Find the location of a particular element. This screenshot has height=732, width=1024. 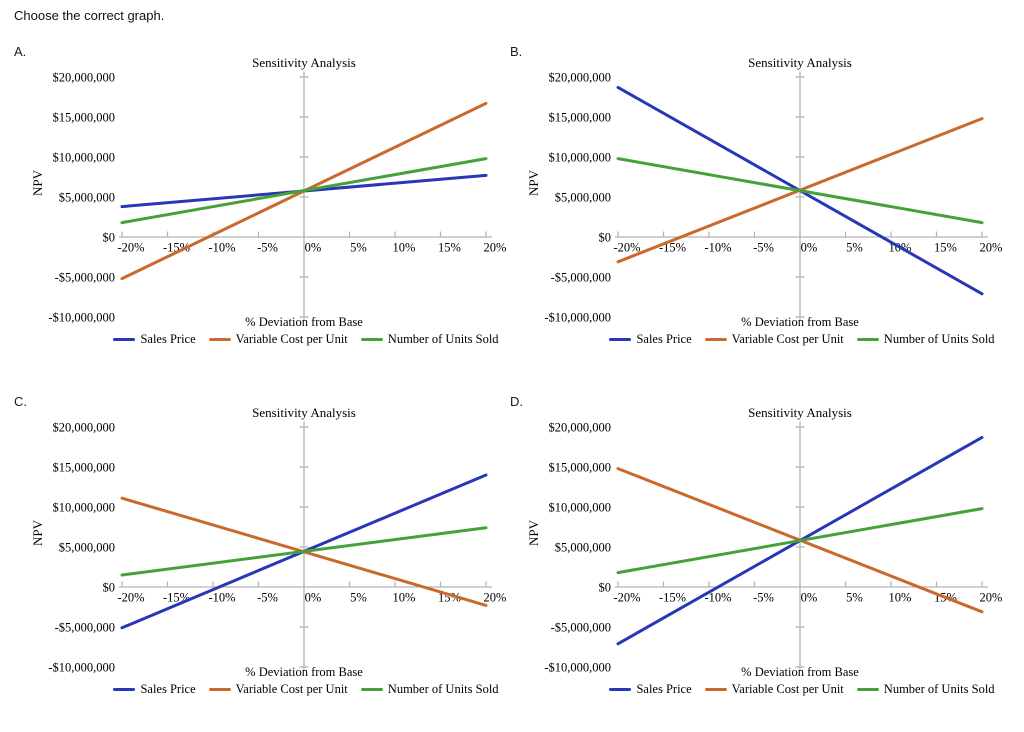

option-label-b: B. is located at coordinates (516, 51).